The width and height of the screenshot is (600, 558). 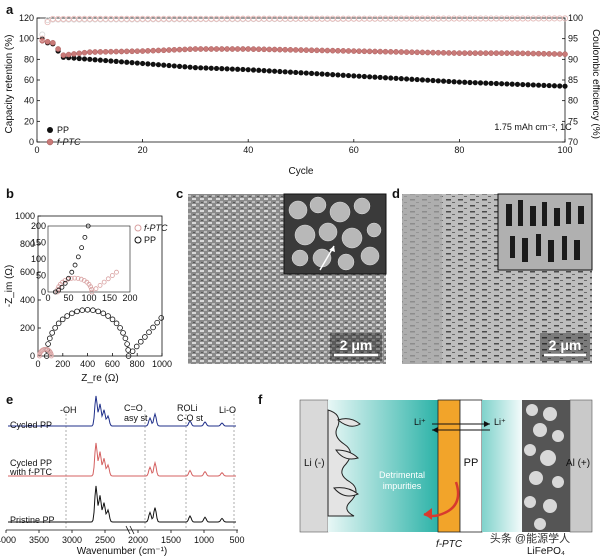 What do you see at coordinates (43, 292) in the screenshot?
I see `panel-b-inset-ytick-label: 0` at bounding box center [43, 292].